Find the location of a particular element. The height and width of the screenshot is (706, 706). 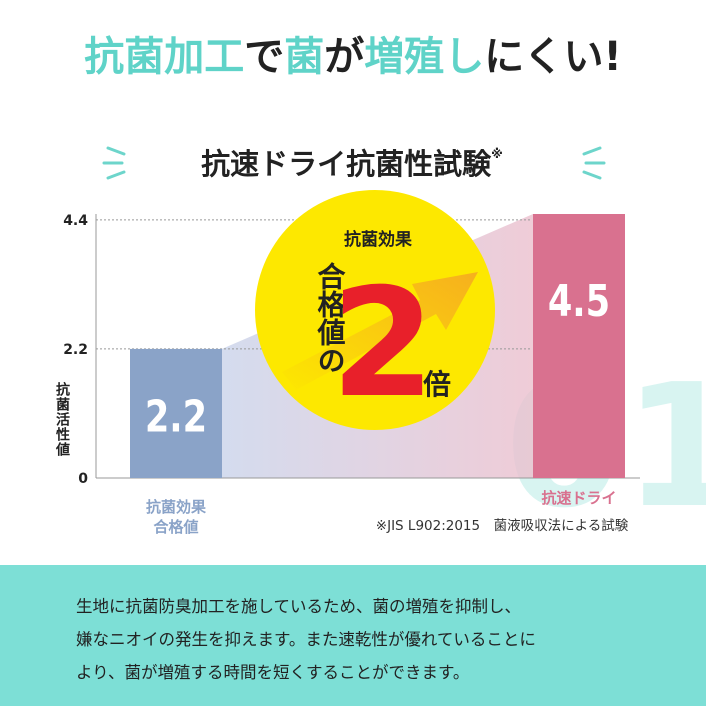

badge-unit: 倍 is located at coordinates (437, 384).